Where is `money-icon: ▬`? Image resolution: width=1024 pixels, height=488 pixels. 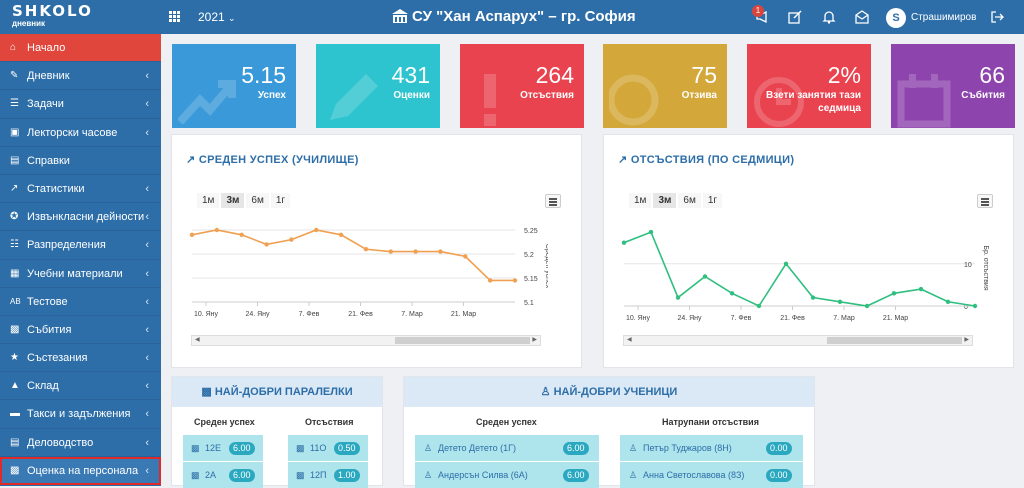
money-icon: ▬ is located at coordinates (15, 414).